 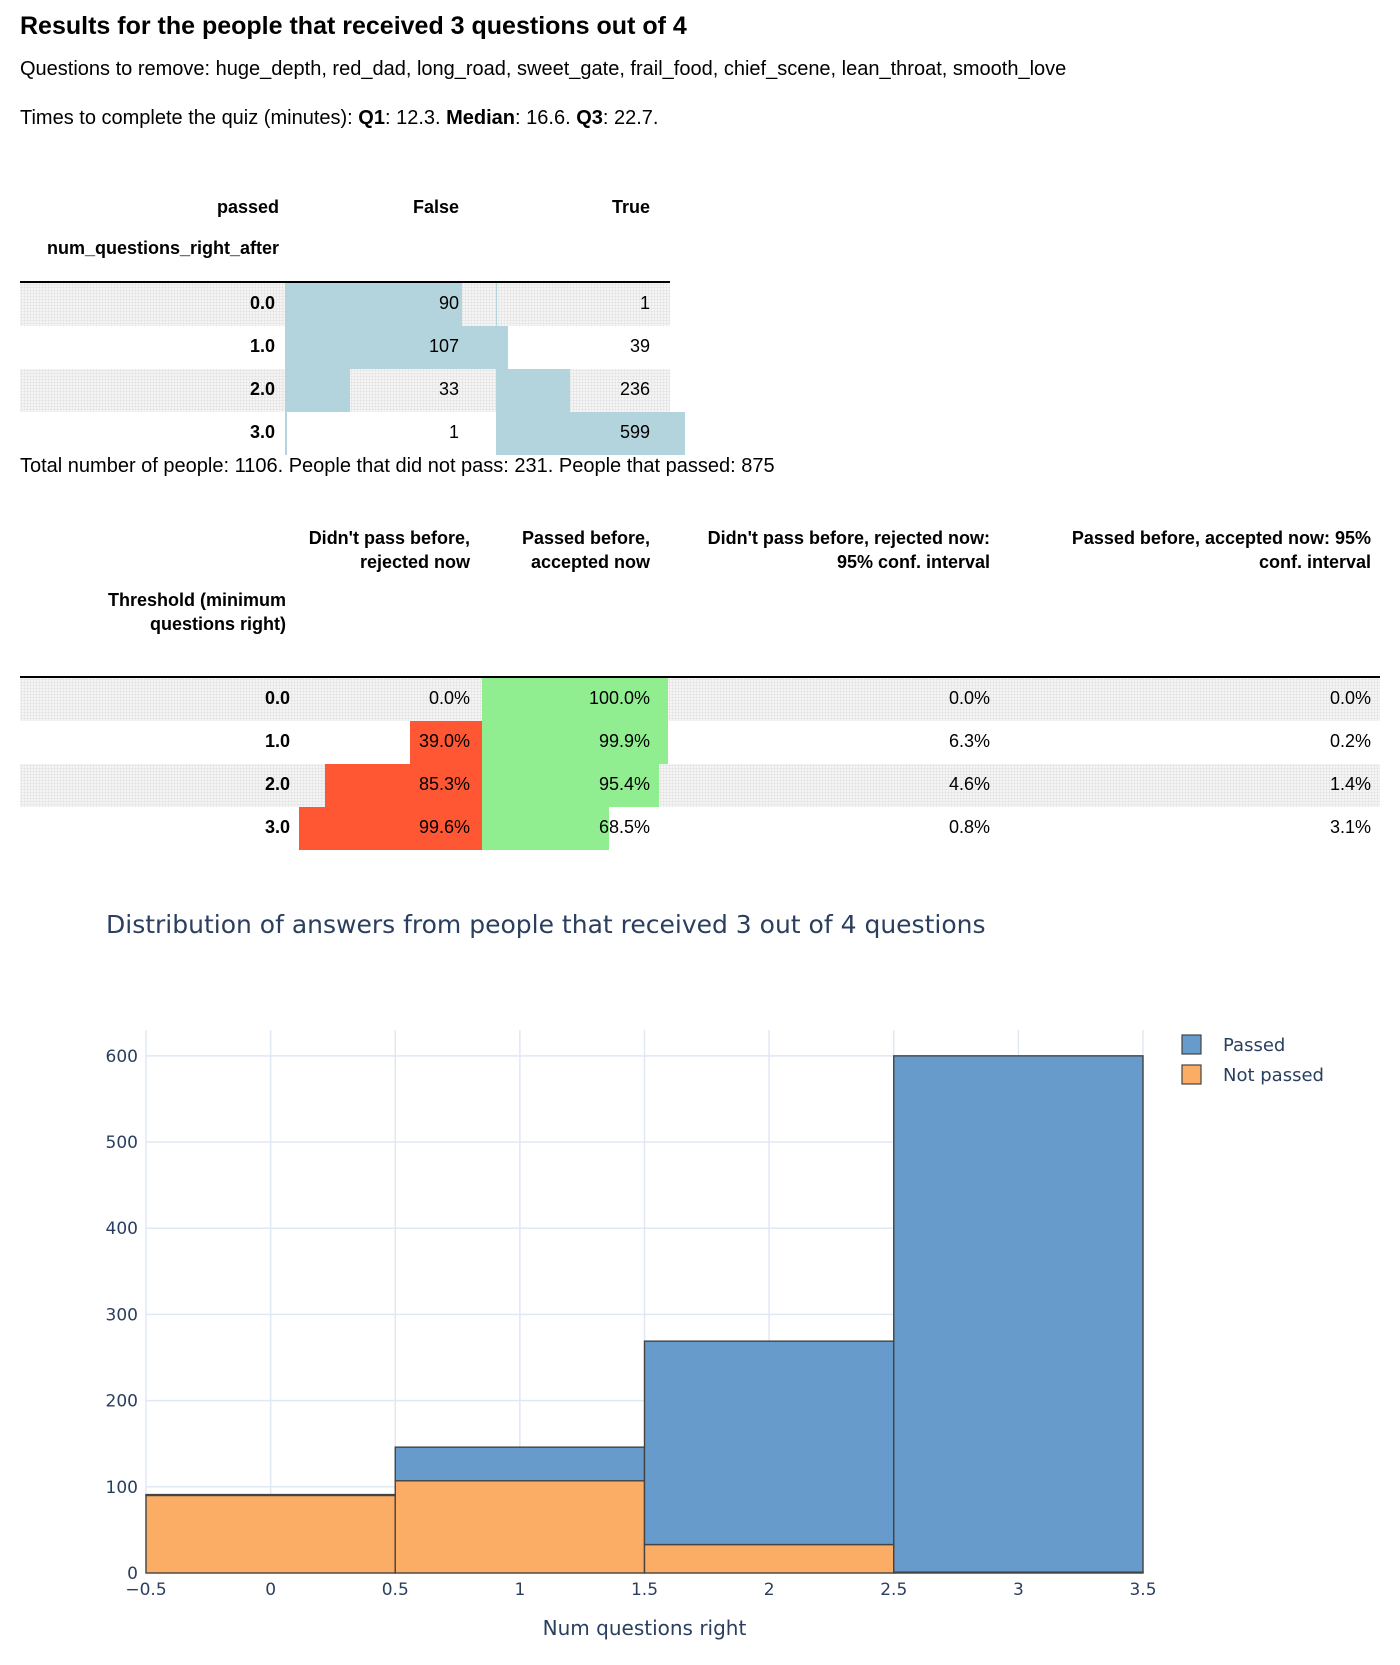 What do you see at coordinates (700, 742) in the screenshot?
I see `table-row: 1.0 39.0% 99.9% 6.3% 0.2%` at bounding box center [700, 742].